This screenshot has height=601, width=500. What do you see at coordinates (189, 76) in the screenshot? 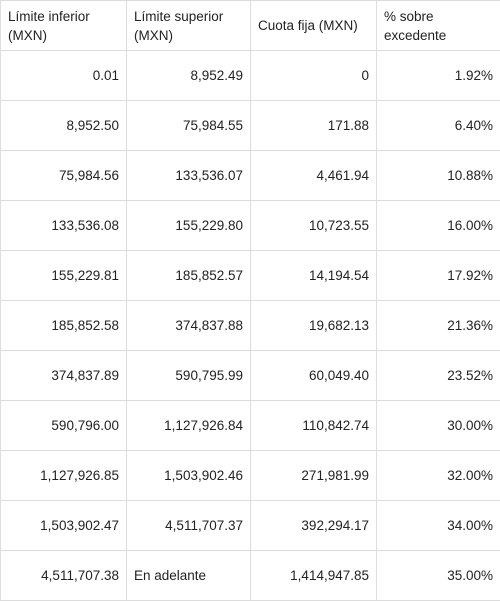
I see `cell-limite-superior: 8,952.49` at bounding box center [189, 76].